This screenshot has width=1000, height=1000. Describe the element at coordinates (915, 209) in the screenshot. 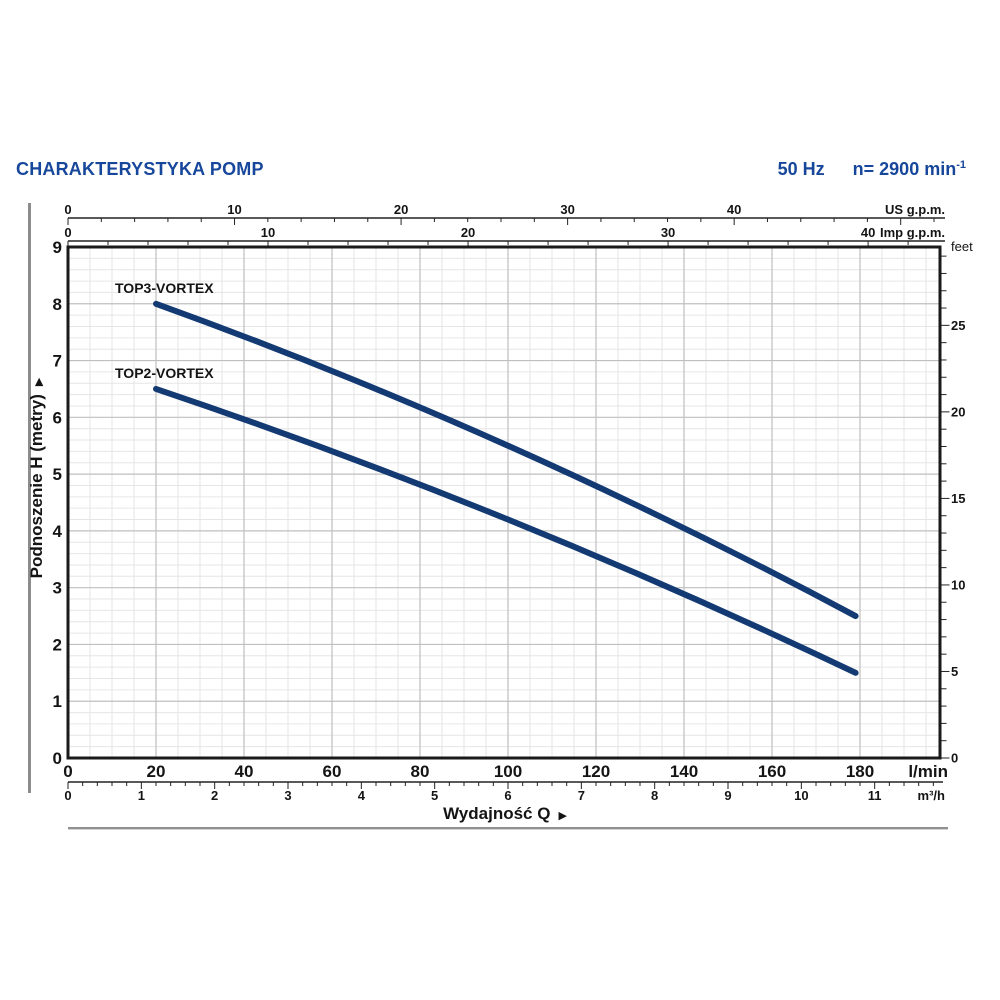

I see `svg-text: US g.p.m.` at that location.